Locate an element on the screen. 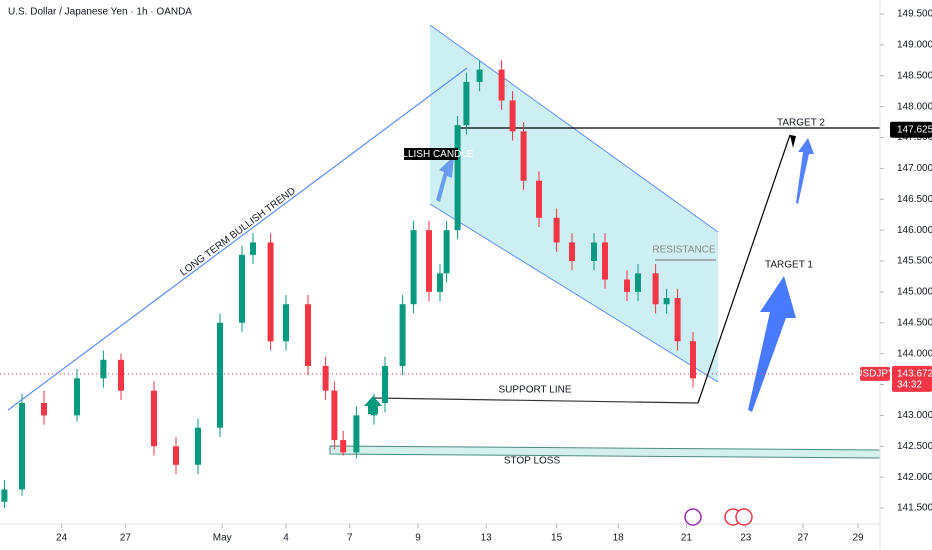 The image size is (932, 550). y-tick-label: 147.000 is located at coordinates (914, 168).